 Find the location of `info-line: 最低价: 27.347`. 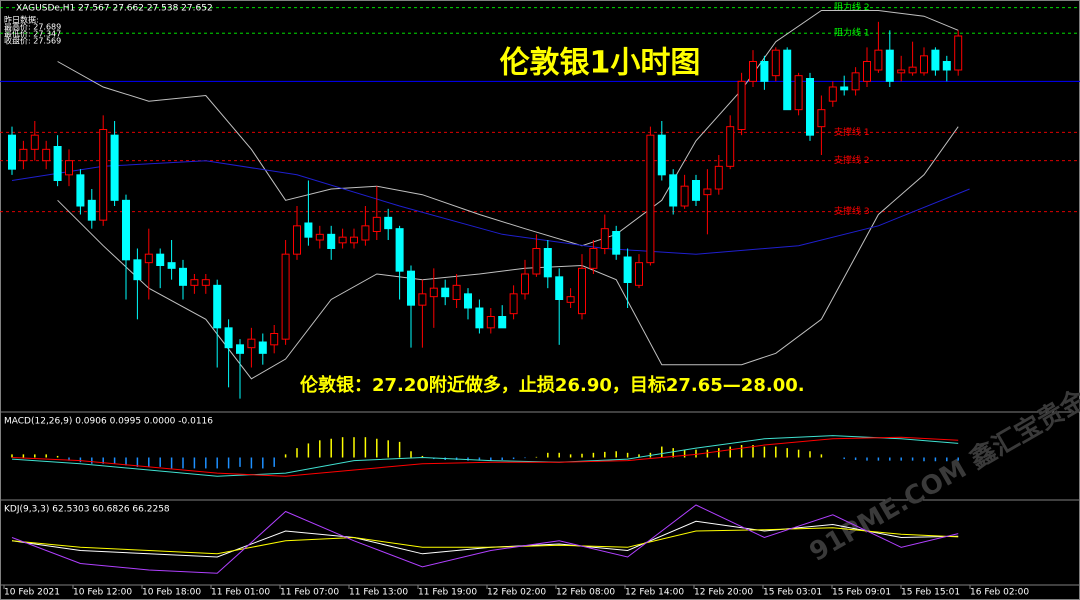

info-line: 最低价: 27.347 is located at coordinates (32, 34).